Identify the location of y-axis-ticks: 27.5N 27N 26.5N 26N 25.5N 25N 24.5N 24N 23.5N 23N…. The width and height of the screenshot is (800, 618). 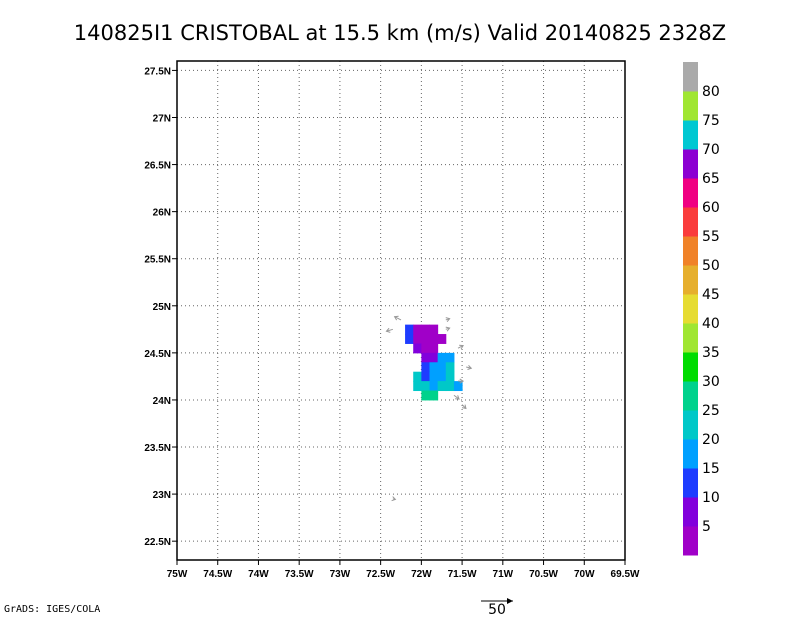
(160, 307).